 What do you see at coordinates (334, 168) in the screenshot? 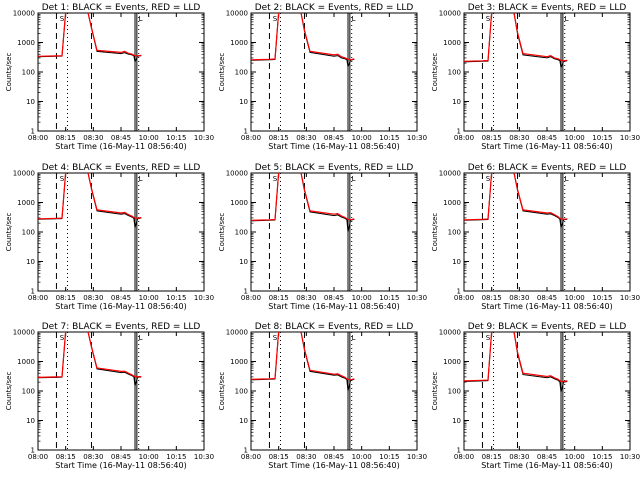
I see `panel-title: Det 5: BLACK = Events, RED = LLD` at bounding box center [334, 168].